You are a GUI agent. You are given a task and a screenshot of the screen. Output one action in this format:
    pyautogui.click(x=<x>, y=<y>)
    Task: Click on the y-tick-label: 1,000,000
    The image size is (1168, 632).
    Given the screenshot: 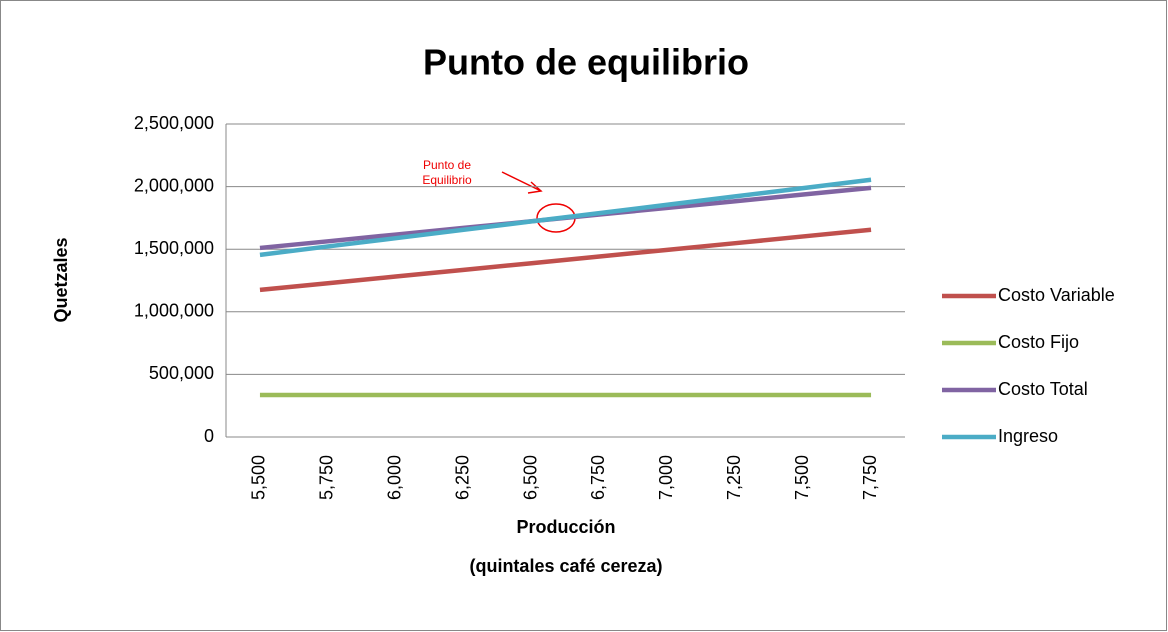 What is the action you would take?
    pyautogui.click(x=174, y=311)
    